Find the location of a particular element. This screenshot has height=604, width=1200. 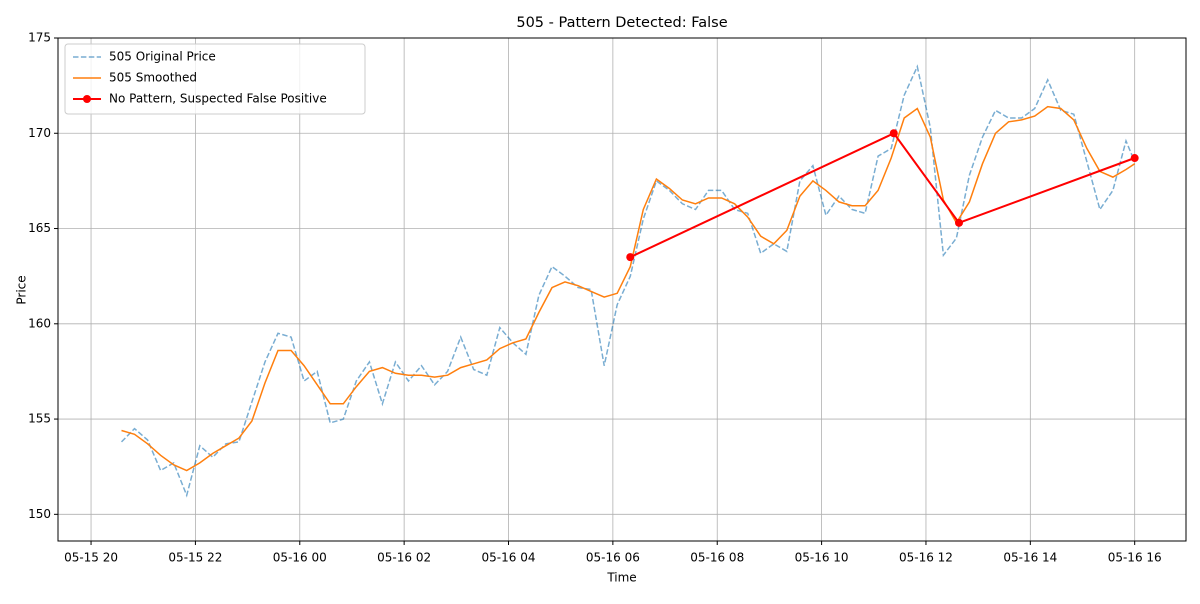

y-tick-label: 155 is located at coordinates (39, 419).